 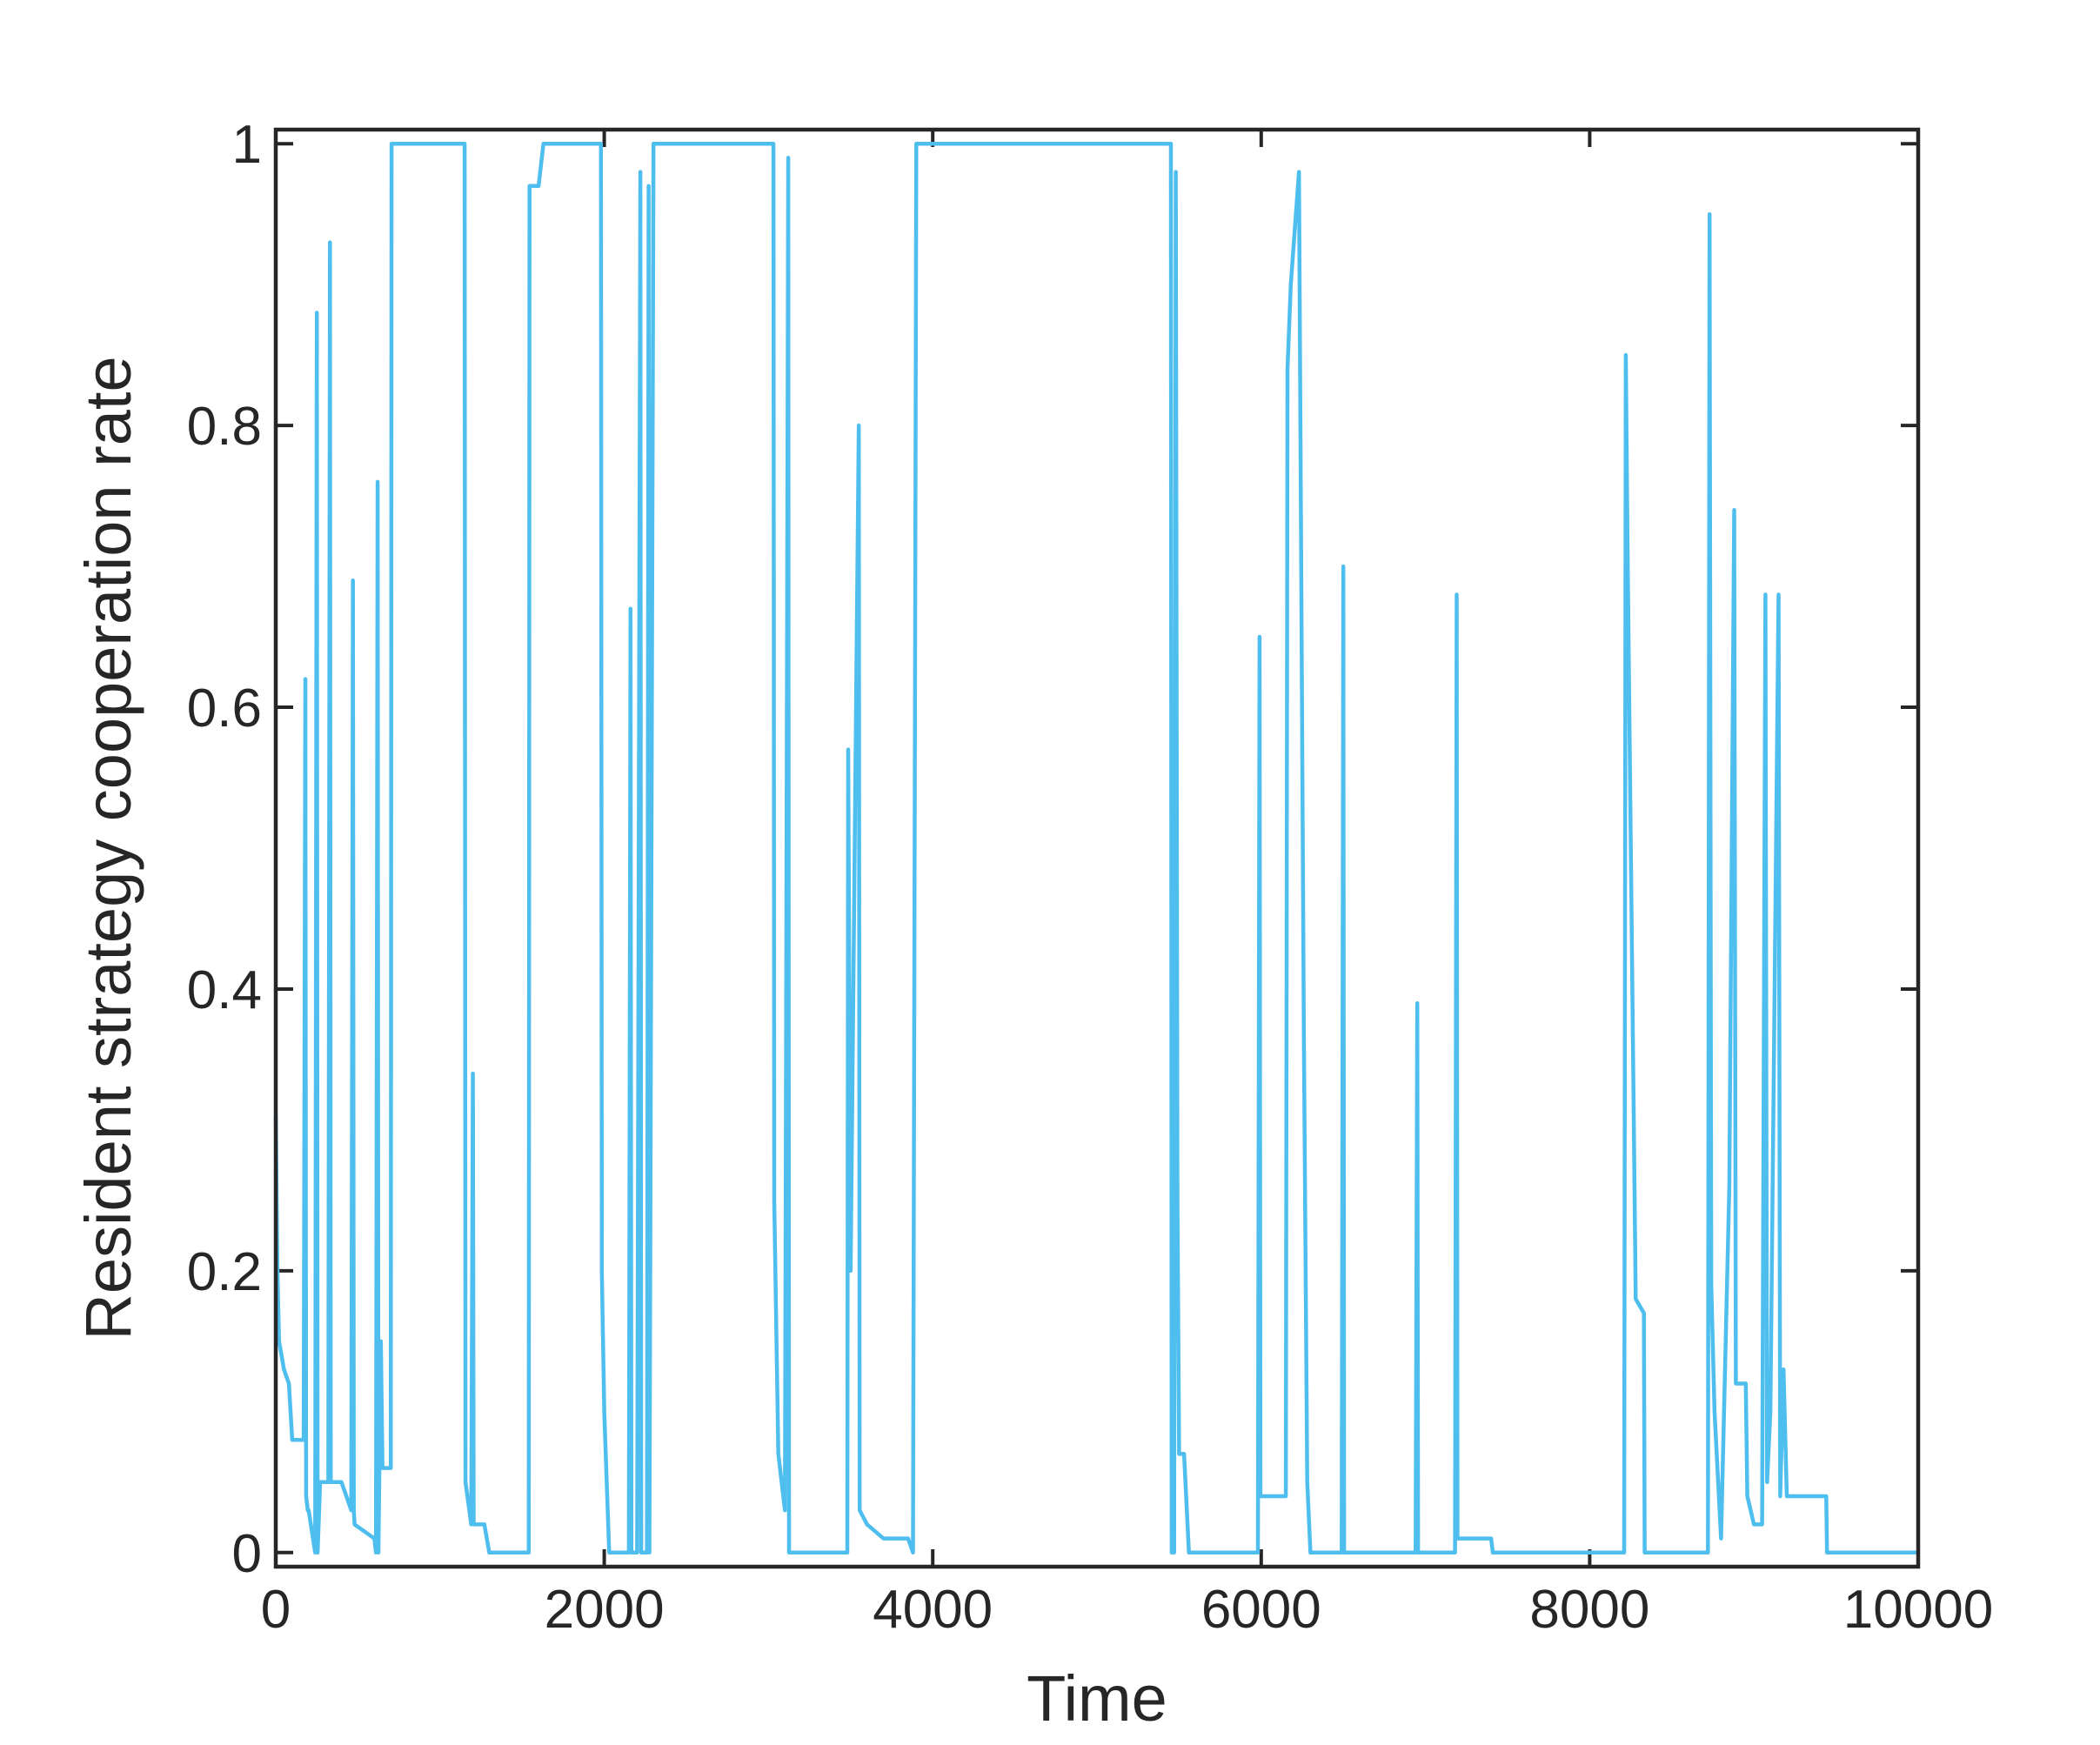 What do you see at coordinates (1097, 1698) in the screenshot?
I see `x-axis-label: Time` at bounding box center [1097, 1698].